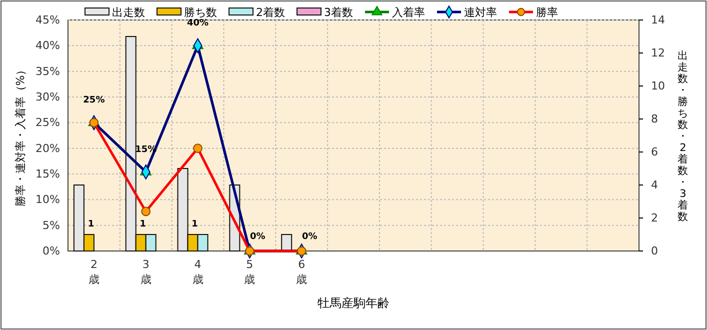 This screenshot has width=707, height=330. I want to click on x-tick-label: 4歳, so click(198, 272).